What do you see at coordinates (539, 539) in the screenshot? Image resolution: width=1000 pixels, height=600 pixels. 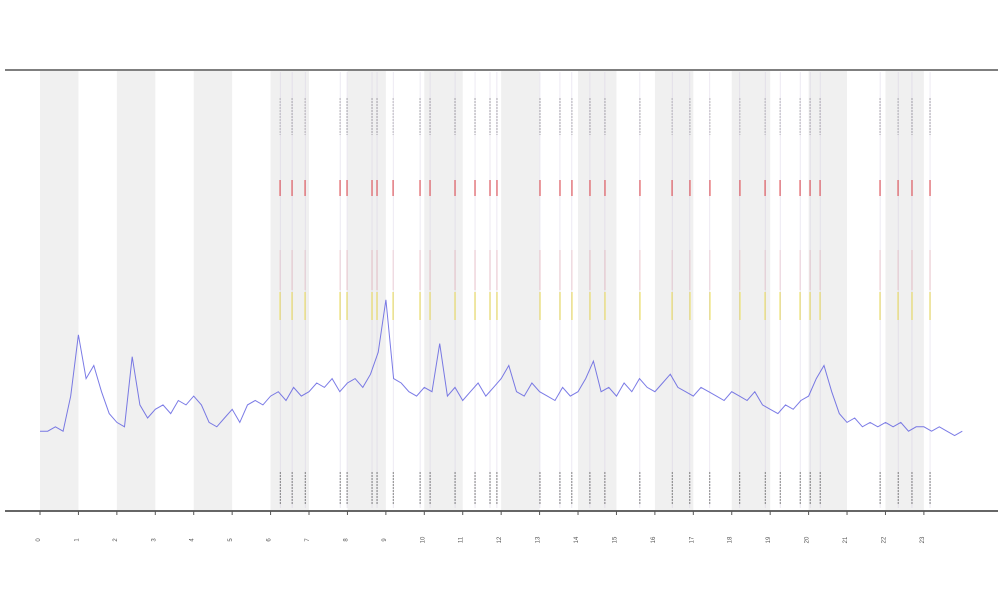 I see `x-tick-label: 13` at bounding box center [539, 539].